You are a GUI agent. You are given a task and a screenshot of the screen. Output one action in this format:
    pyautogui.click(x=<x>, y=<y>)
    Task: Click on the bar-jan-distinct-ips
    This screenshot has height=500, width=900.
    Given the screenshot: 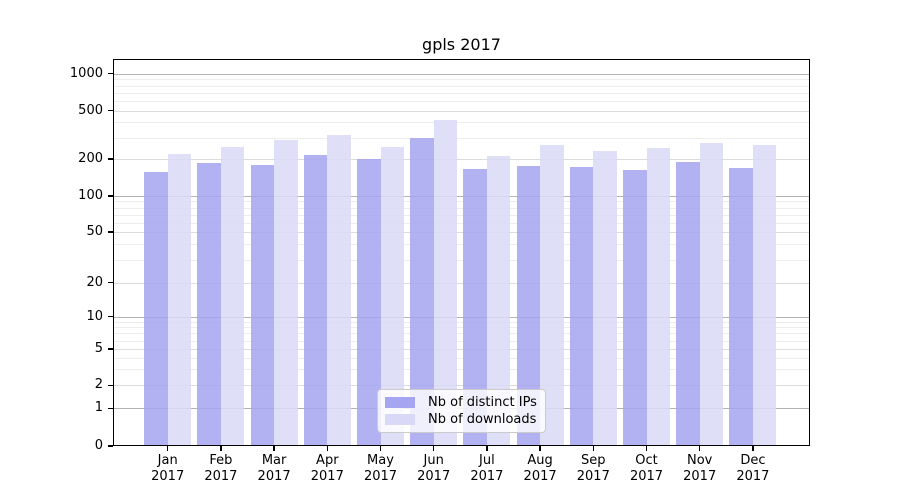 What is the action you would take?
    pyautogui.click(x=156, y=308)
    